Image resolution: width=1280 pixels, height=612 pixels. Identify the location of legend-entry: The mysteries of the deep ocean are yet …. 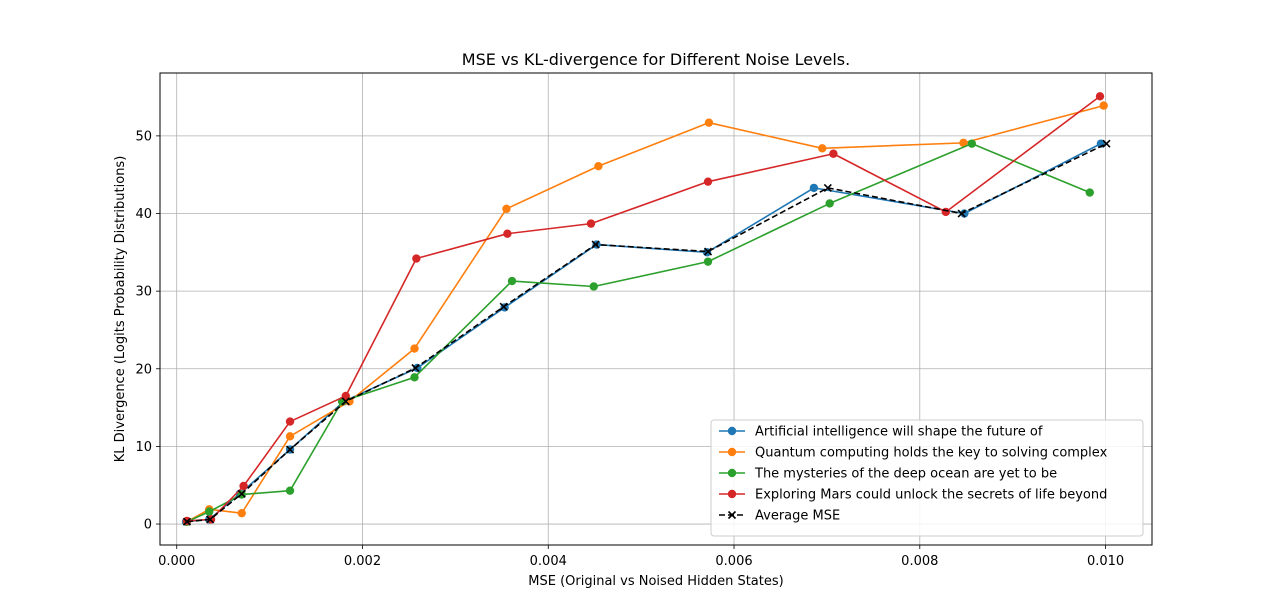
(888, 474).